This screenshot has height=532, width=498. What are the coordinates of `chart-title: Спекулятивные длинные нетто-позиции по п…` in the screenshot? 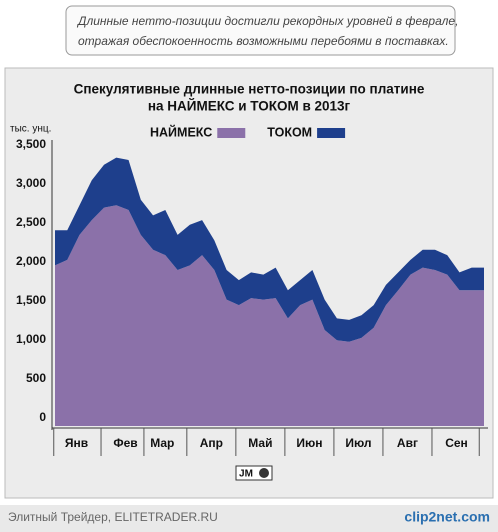 It's located at (249, 89).